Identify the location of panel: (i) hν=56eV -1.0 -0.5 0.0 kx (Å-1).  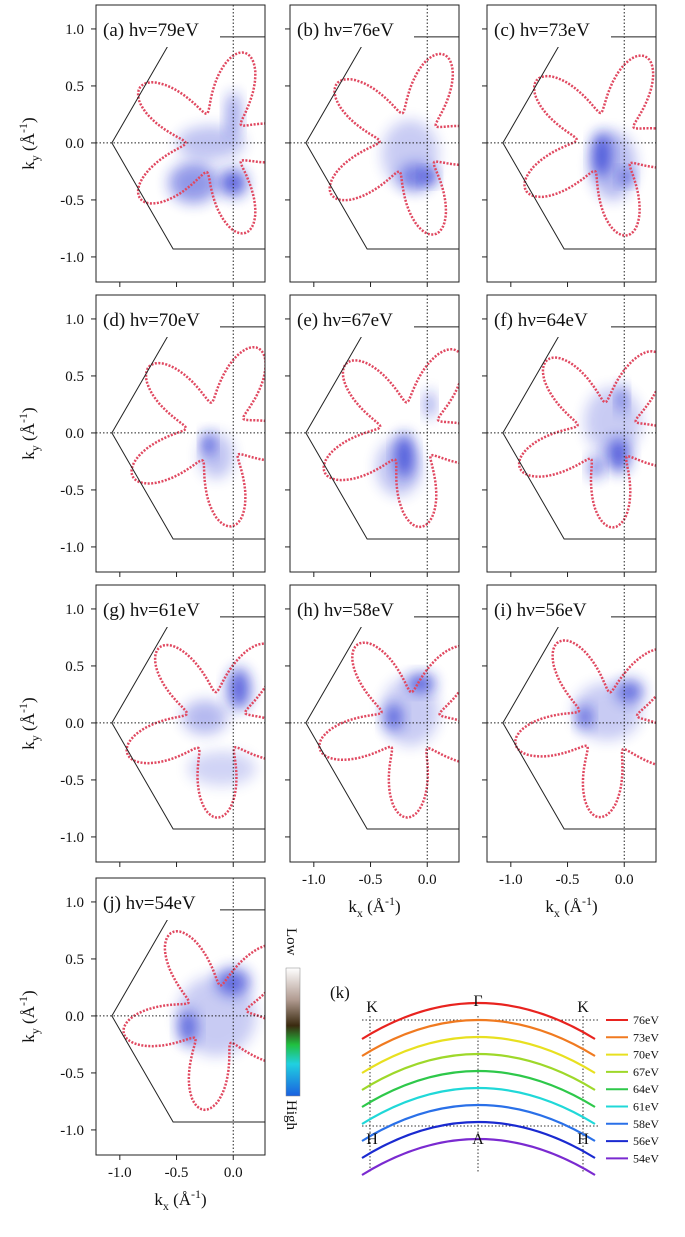
(583, 752).